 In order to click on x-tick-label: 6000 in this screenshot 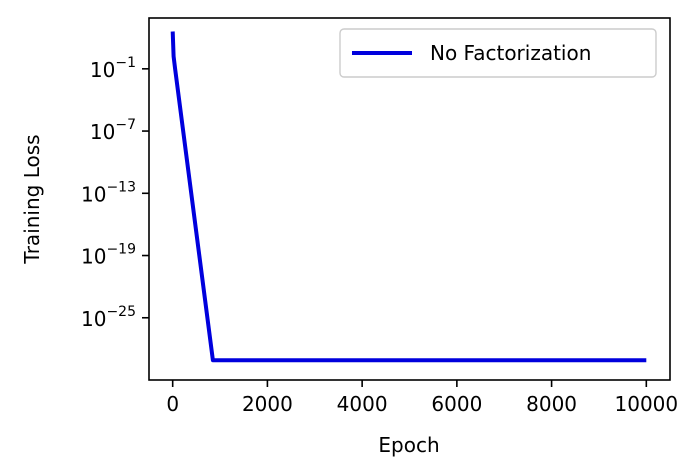, I will do `click(456, 404)`.